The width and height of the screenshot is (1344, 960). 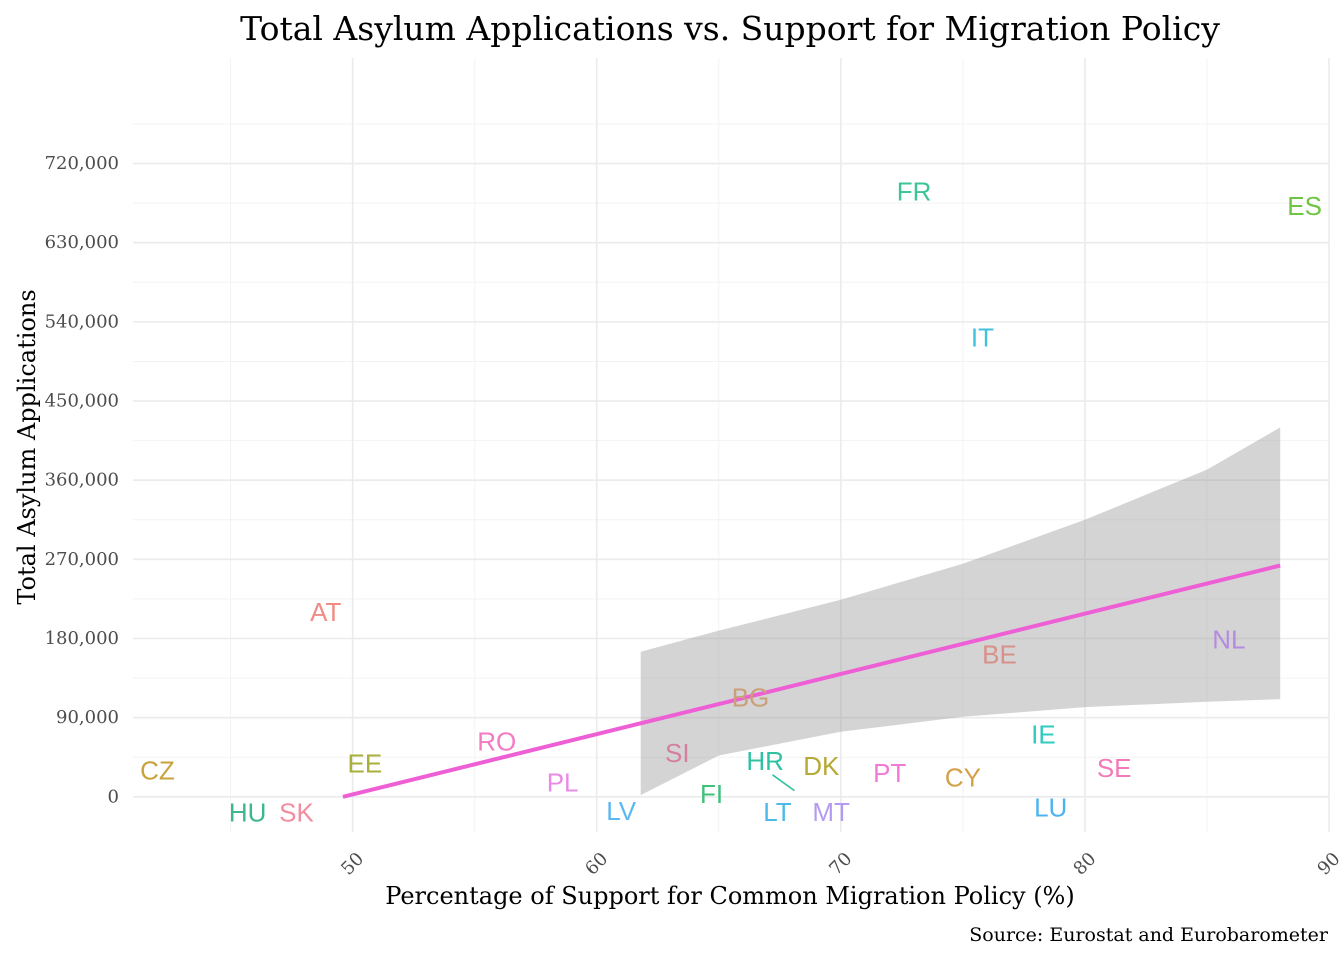 I want to click on country-label-pl: PL, so click(x=563, y=783).